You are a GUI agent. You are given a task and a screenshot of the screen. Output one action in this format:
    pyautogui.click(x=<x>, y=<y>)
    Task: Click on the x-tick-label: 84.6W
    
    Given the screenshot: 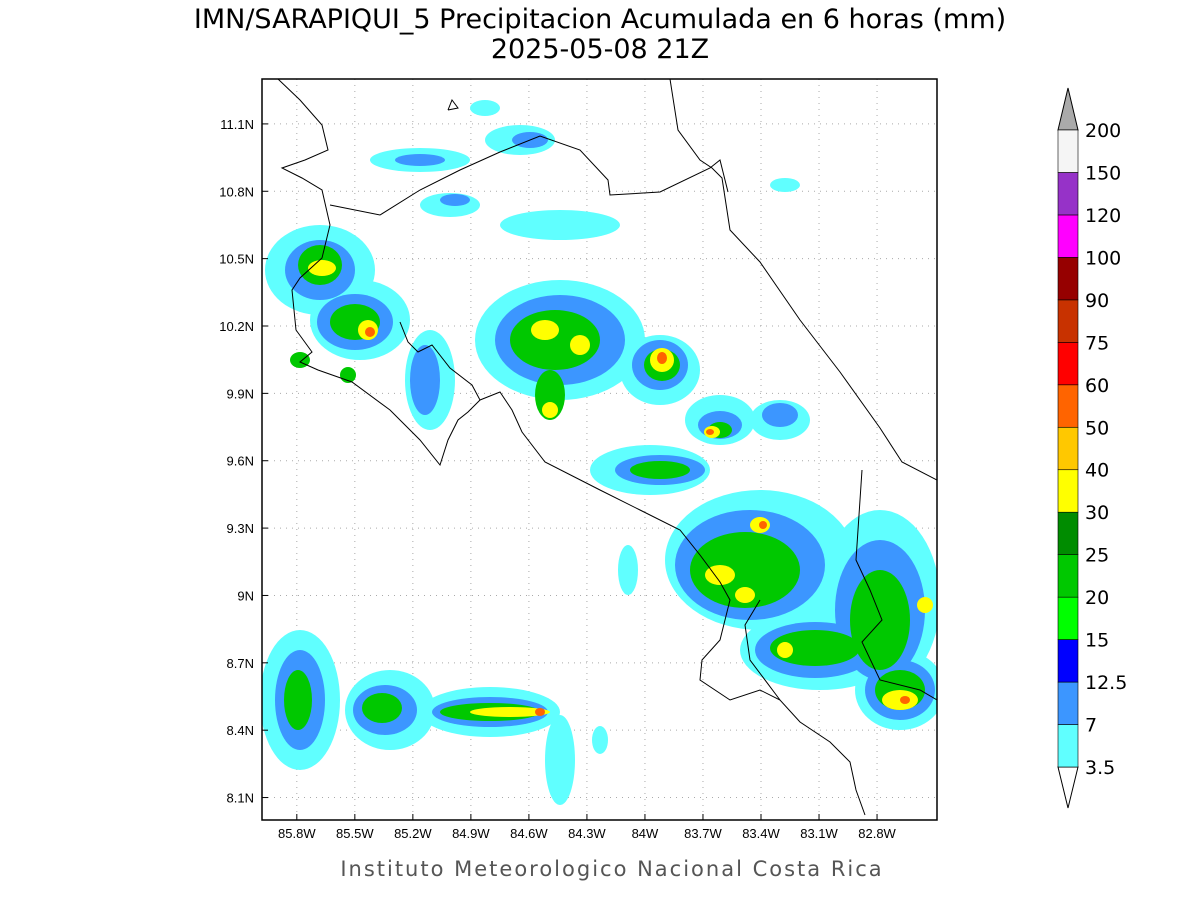 What is the action you would take?
    pyautogui.click(x=529, y=833)
    